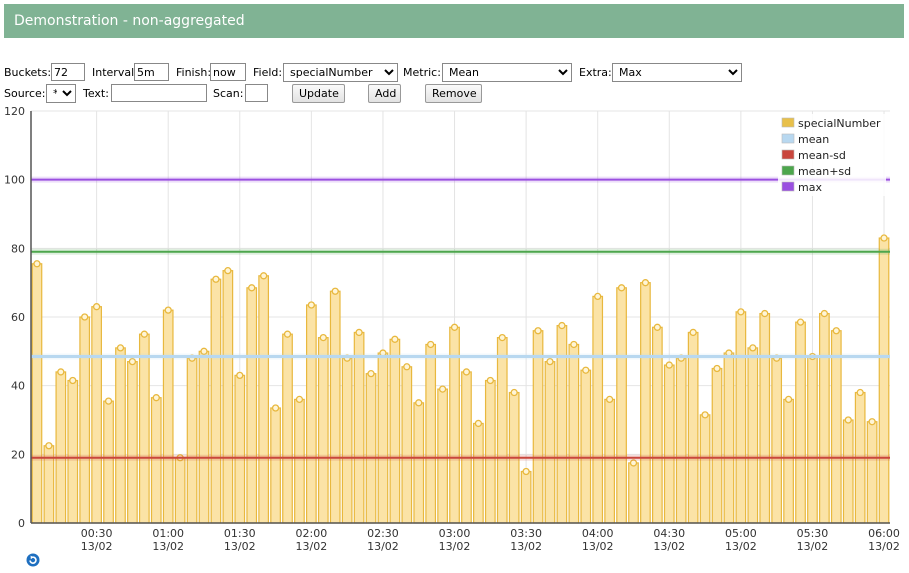 This screenshot has height=573, width=909. What do you see at coordinates (33, 560) in the screenshot?
I see `refresh-icon` at bounding box center [33, 560].